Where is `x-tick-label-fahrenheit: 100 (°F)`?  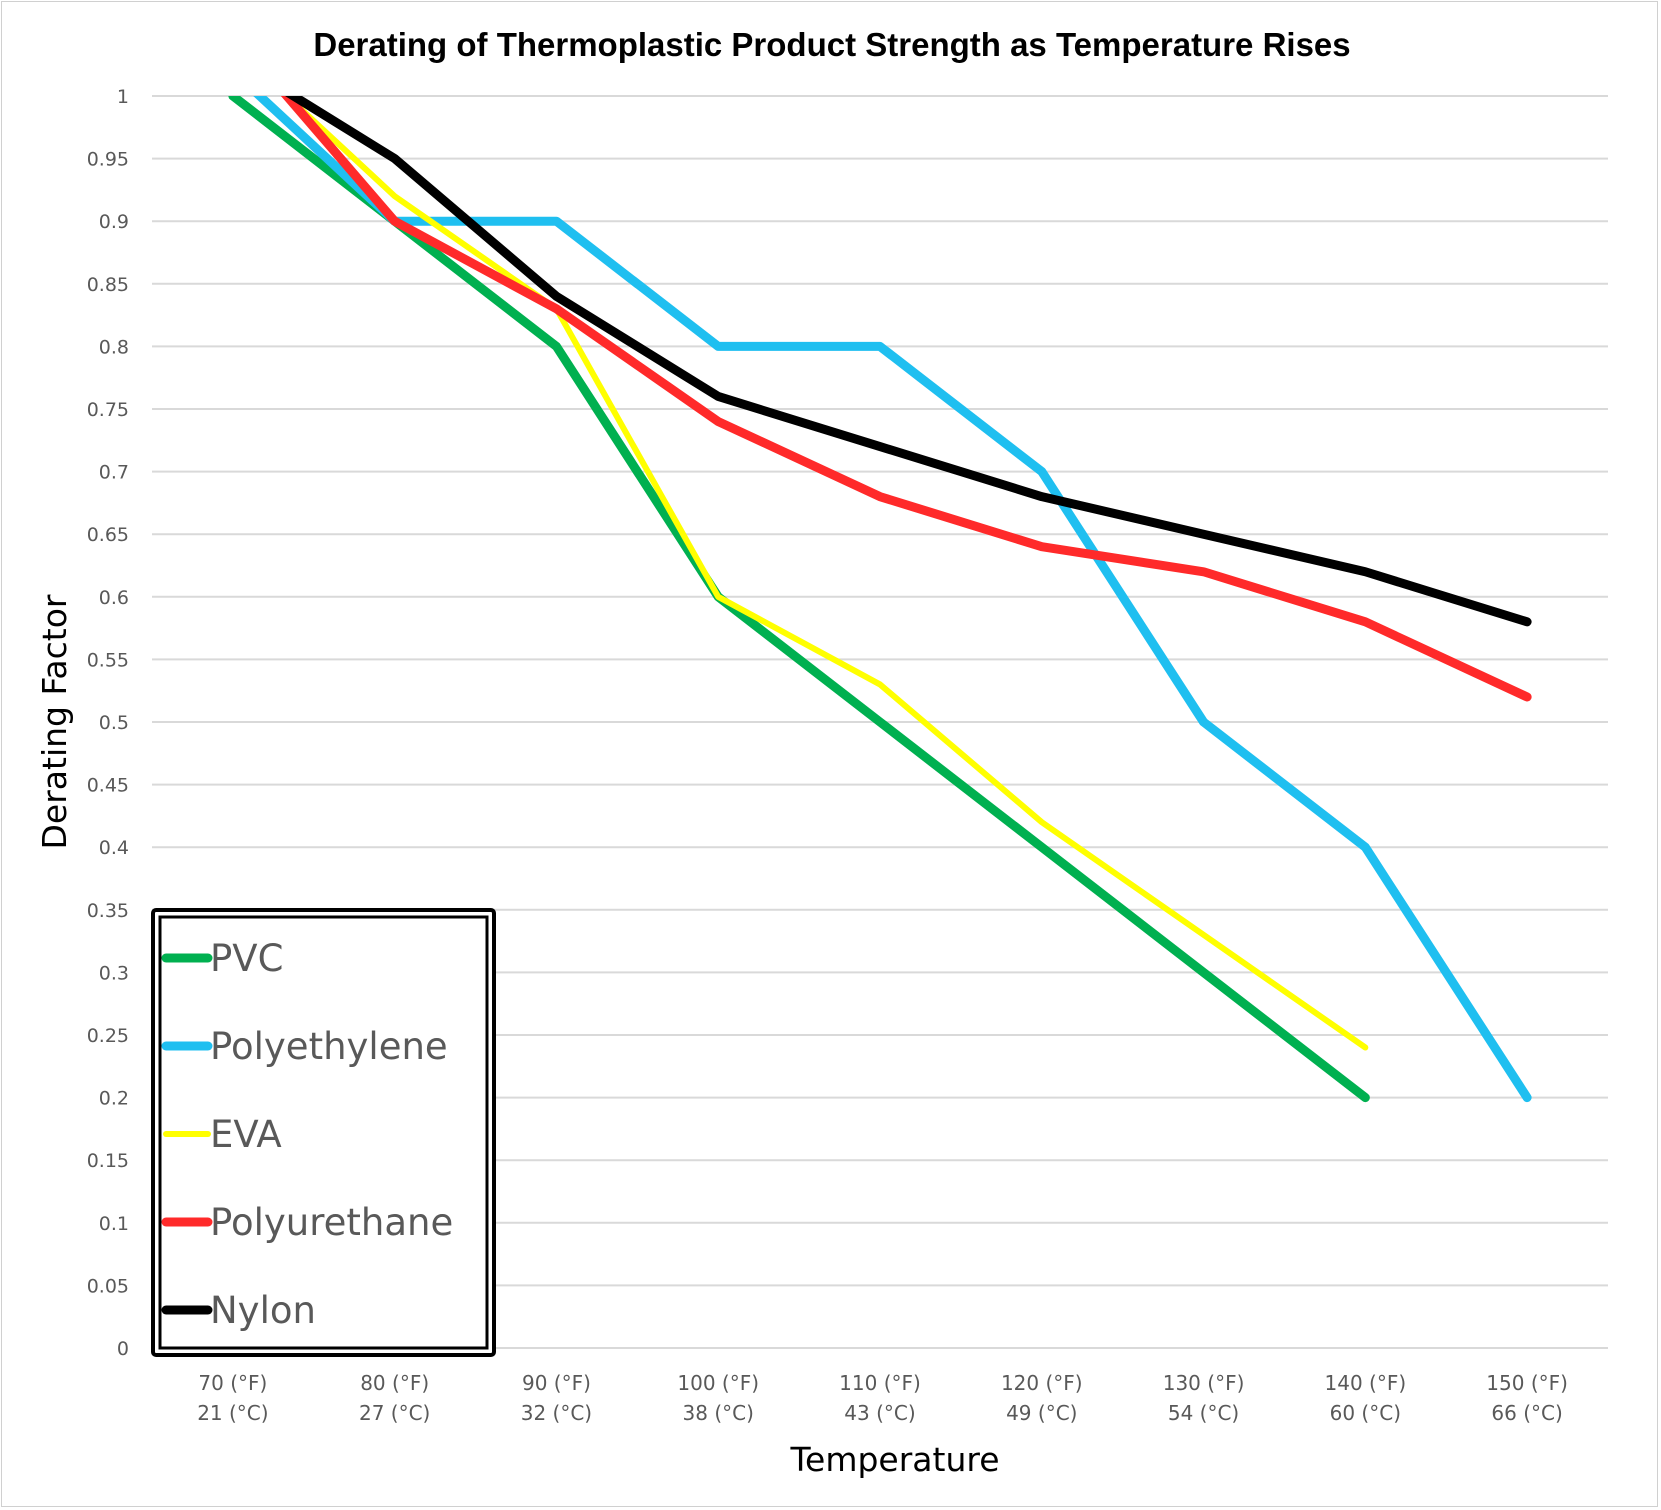 x-tick-label-fahrenheit: 100 (°F) is located at coordinates (718, 1383).